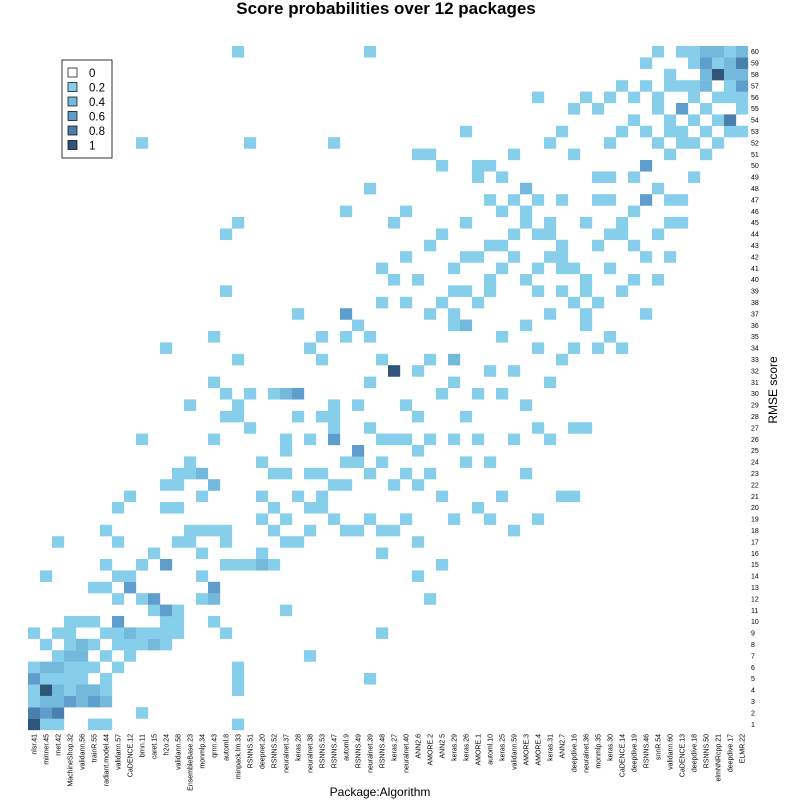  Describe the element at coordinates (310, 473) in the screenshot. I see `heatmap-cell-neuralnet.38-23` at that location.